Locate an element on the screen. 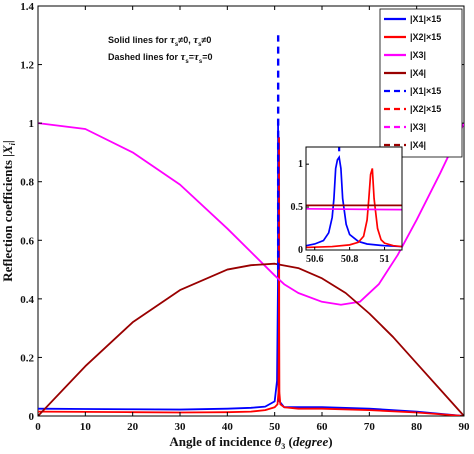 The image size is (474, 454). x-tick-label: 40 is located at coordinates (228, 427).